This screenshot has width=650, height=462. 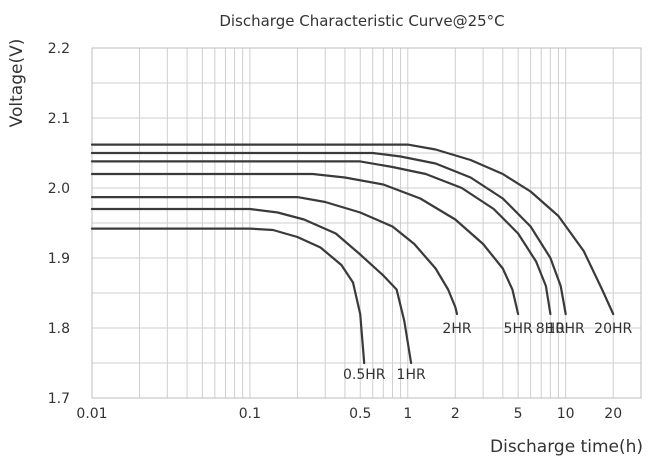 What do you see at coordinates (91, 414) in the screenshot?
I see `x-tick-label: 0.01` at bounding box center [91, 414].